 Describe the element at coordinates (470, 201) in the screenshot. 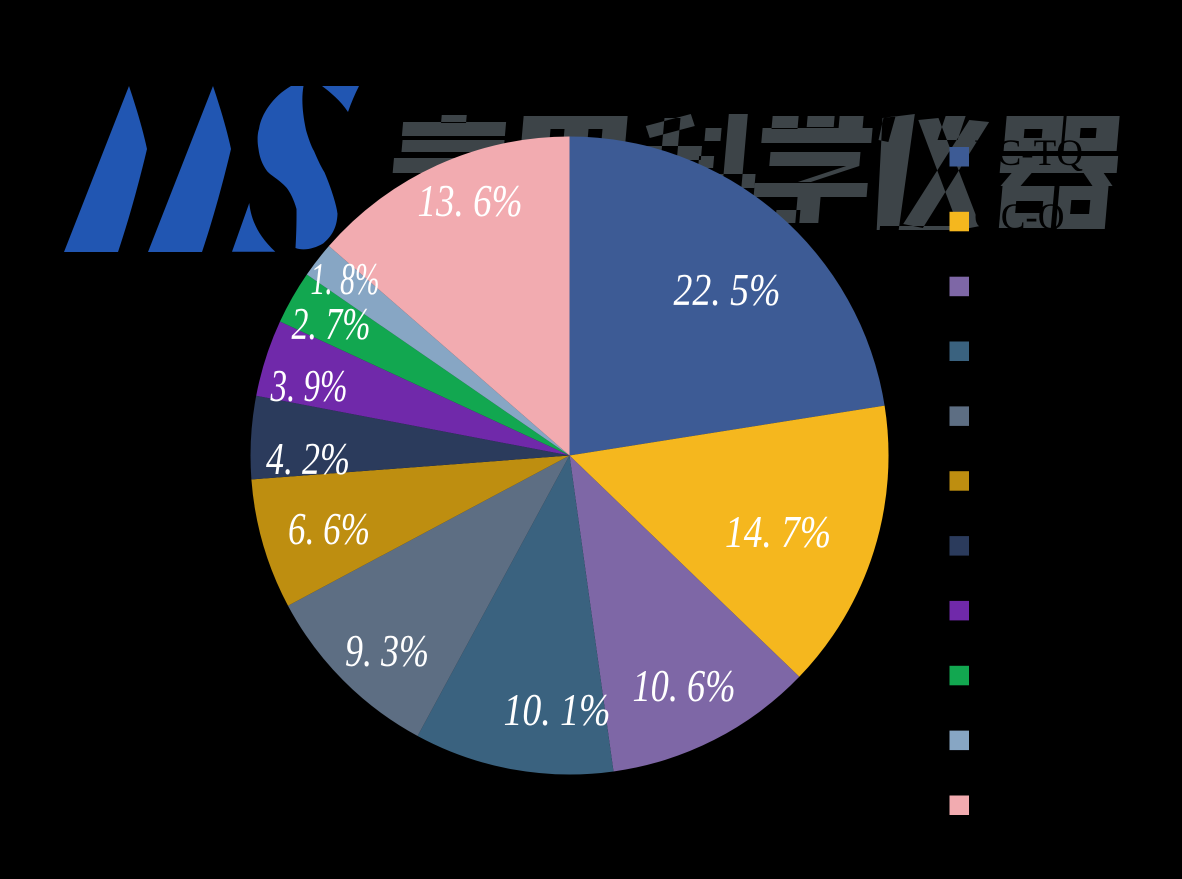

I see `svg-text: 13. 6%` at that location.